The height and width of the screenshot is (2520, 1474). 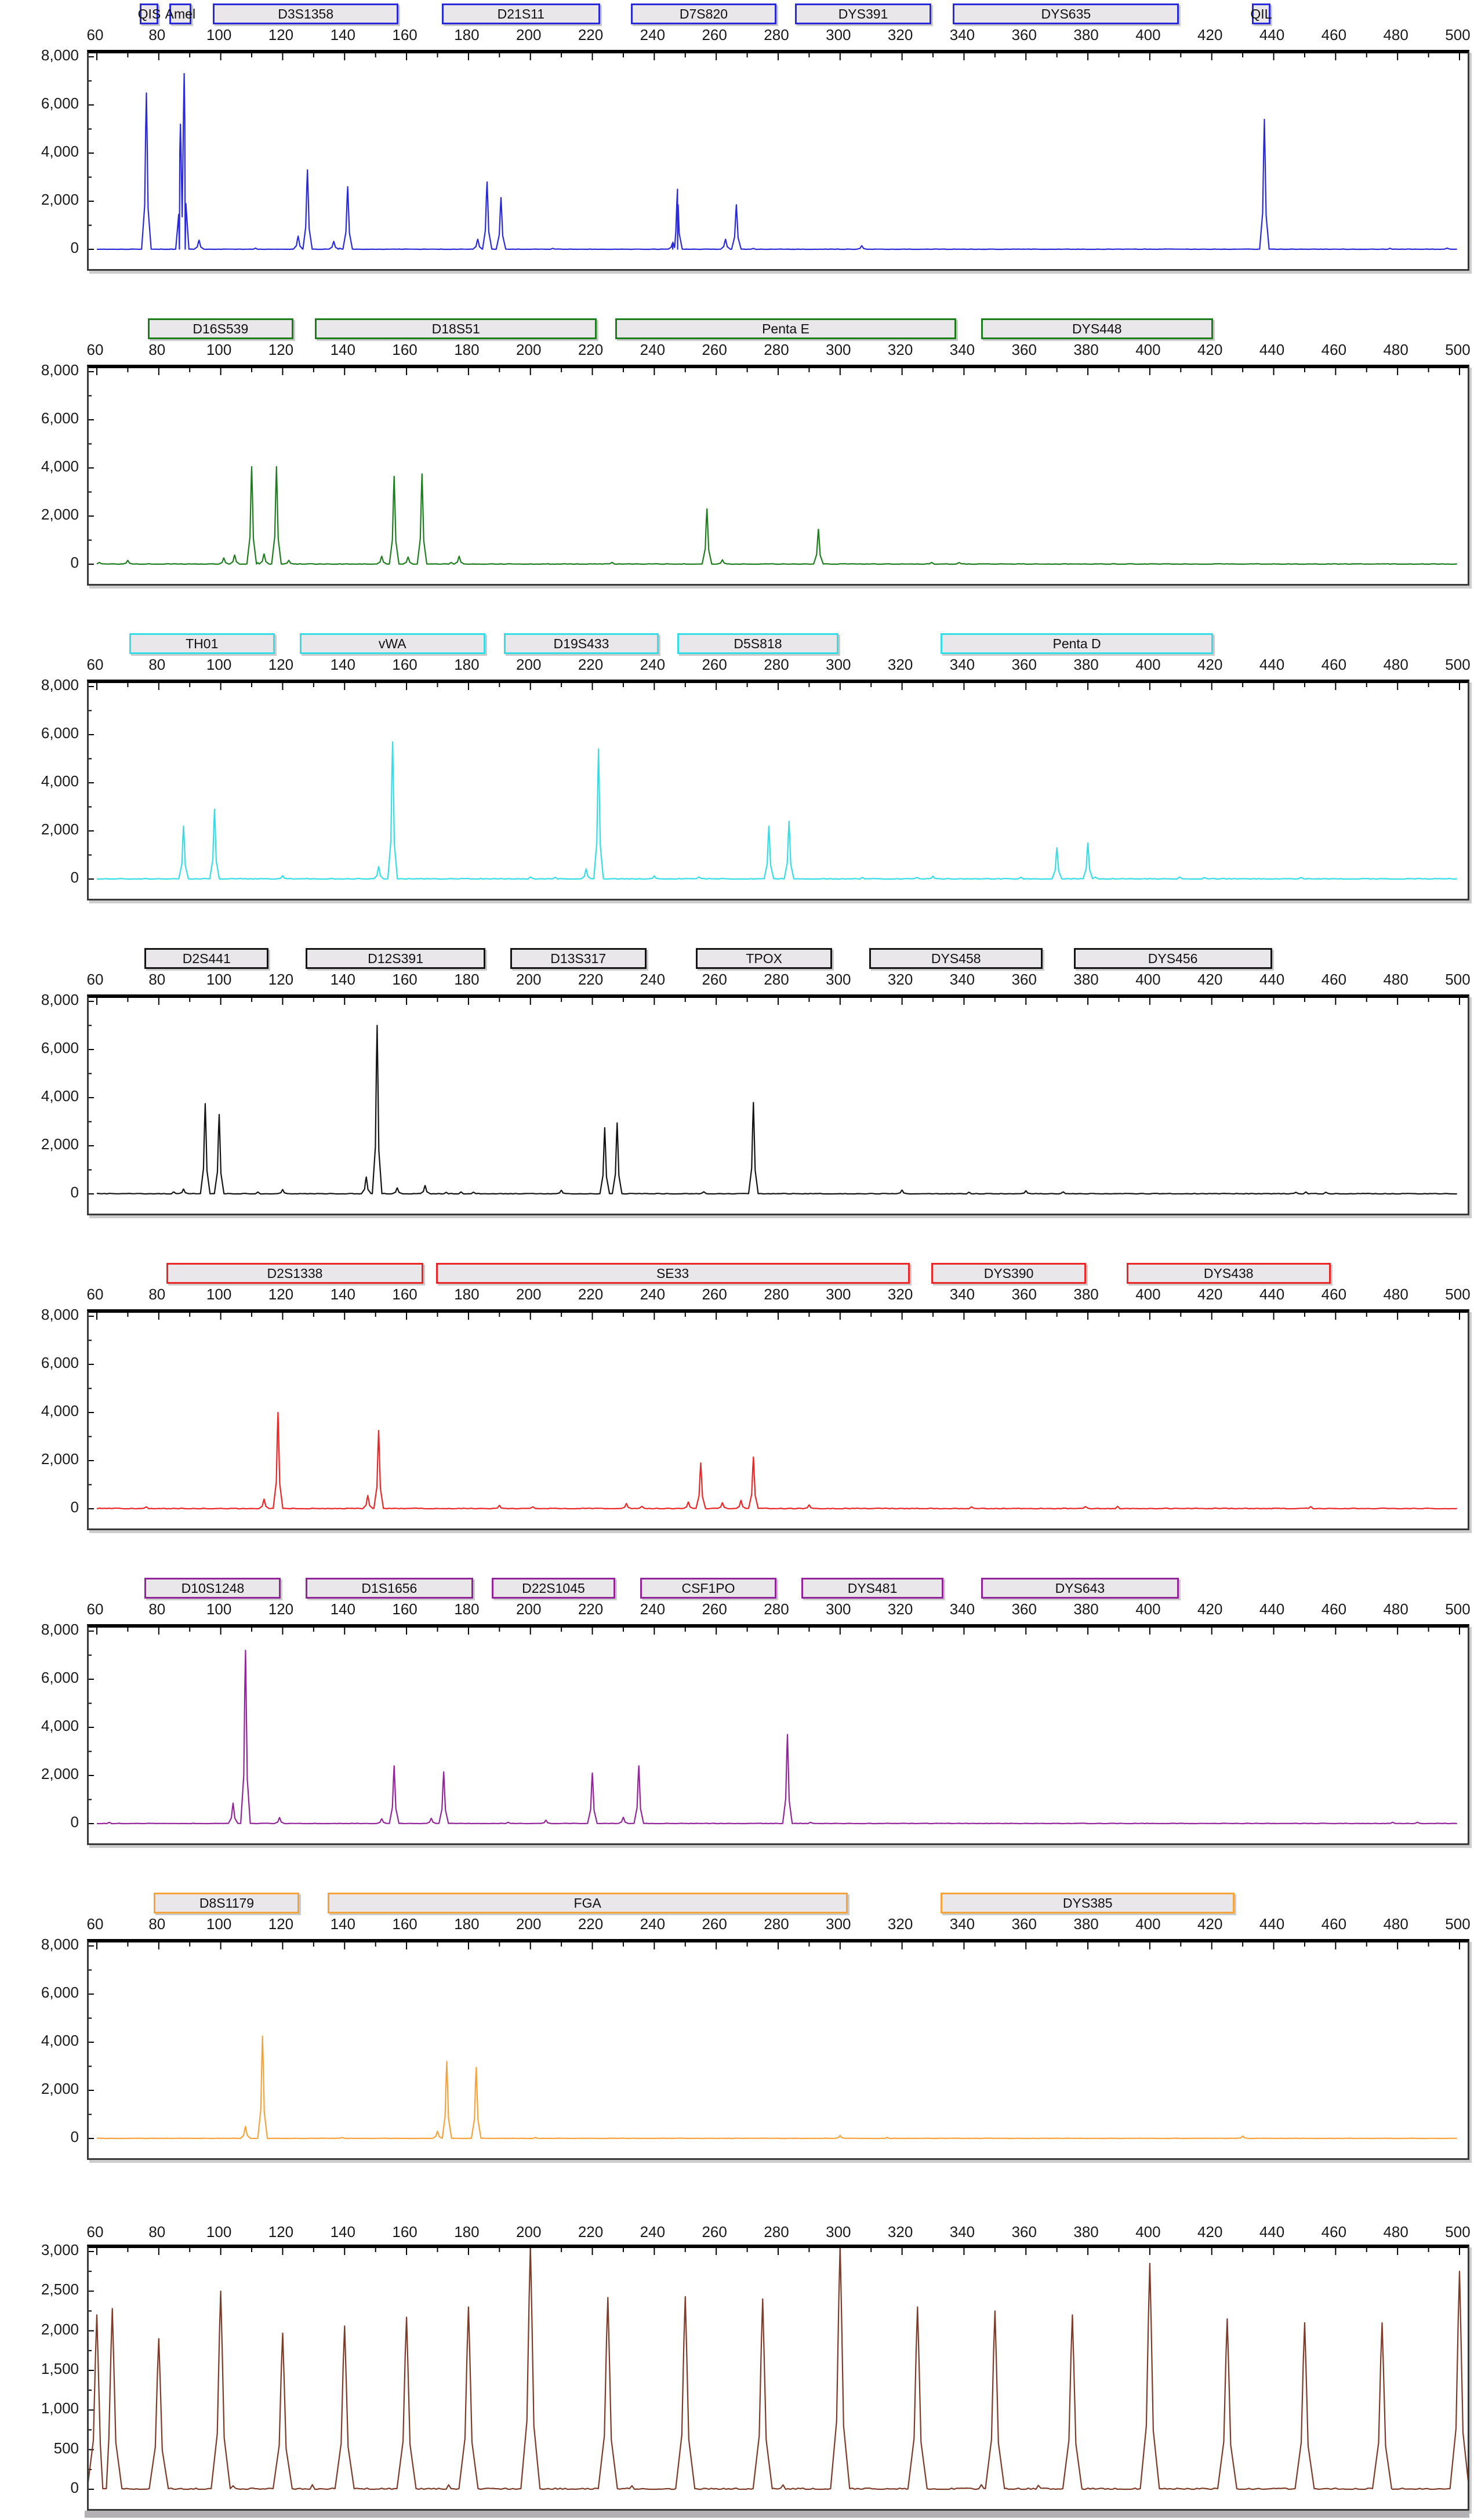 I want to click on marker-box-DYS481: DYS481, so click(x=872, y=1589).